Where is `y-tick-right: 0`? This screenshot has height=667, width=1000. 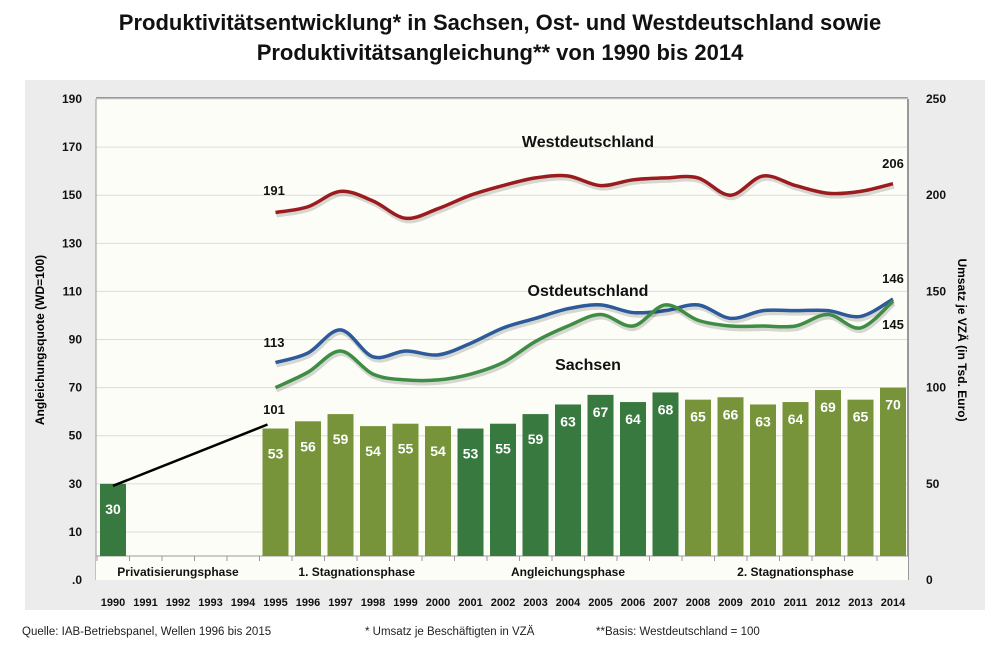
y-tick-right: 0 is located at coordinates (929, 580).